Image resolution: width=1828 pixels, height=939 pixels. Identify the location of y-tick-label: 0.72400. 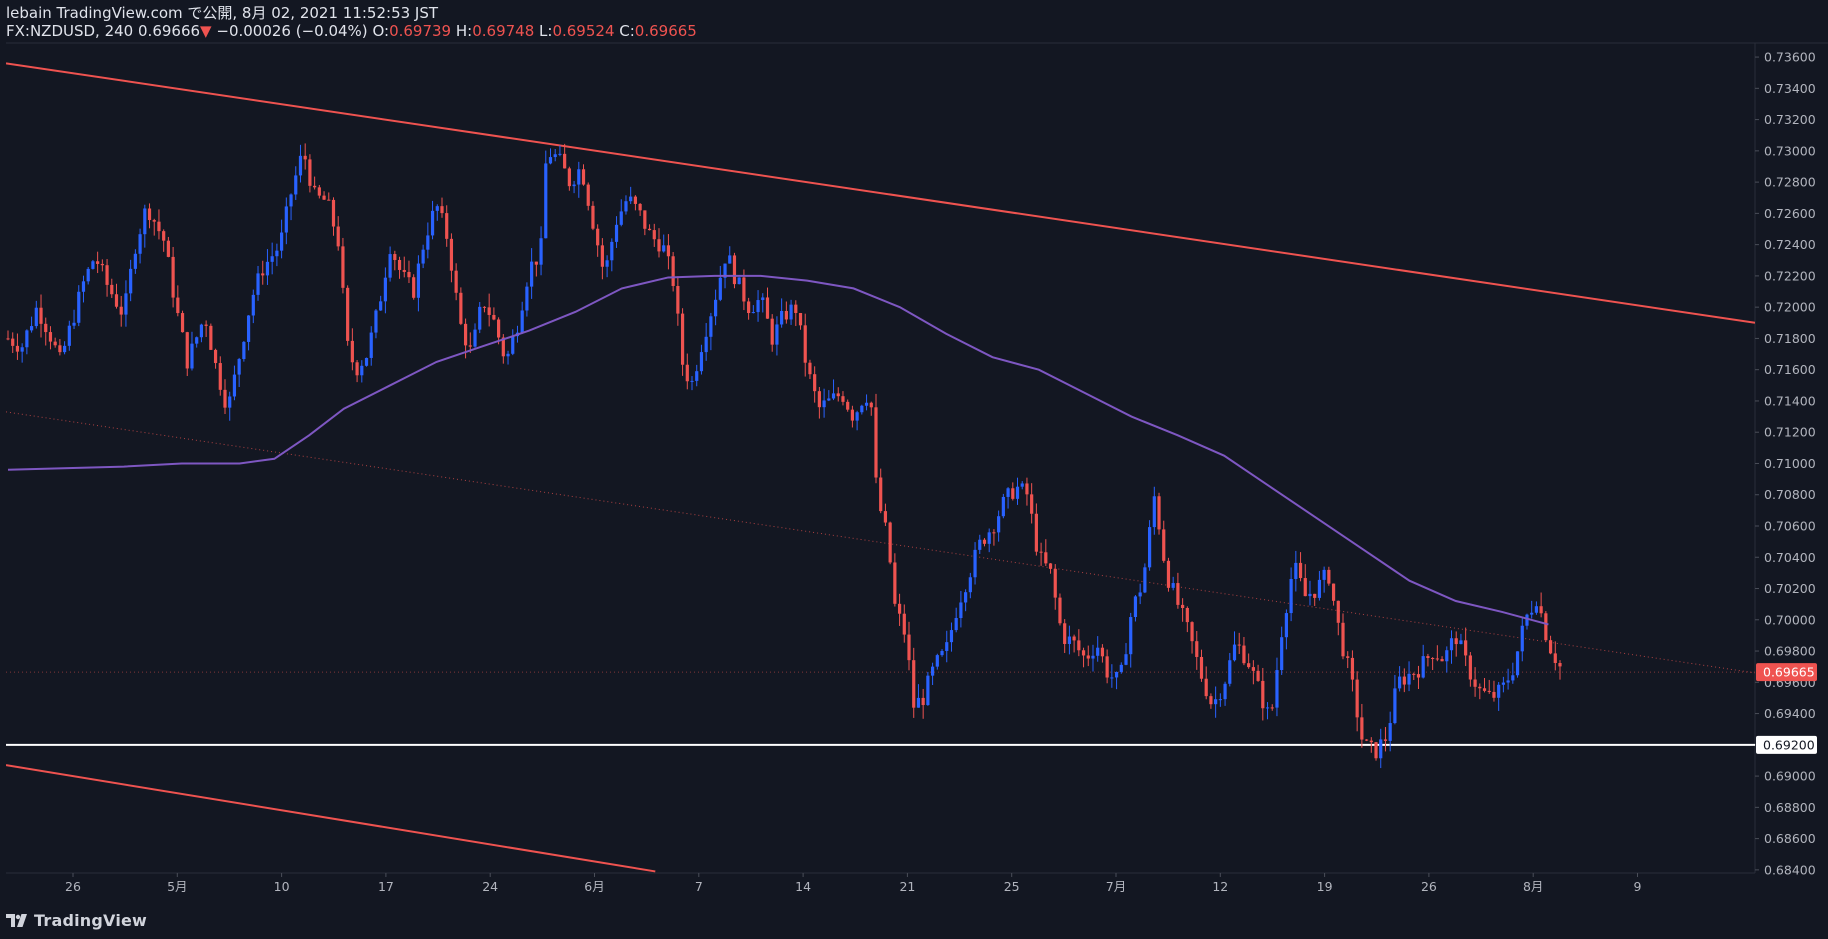
(1790, 244).